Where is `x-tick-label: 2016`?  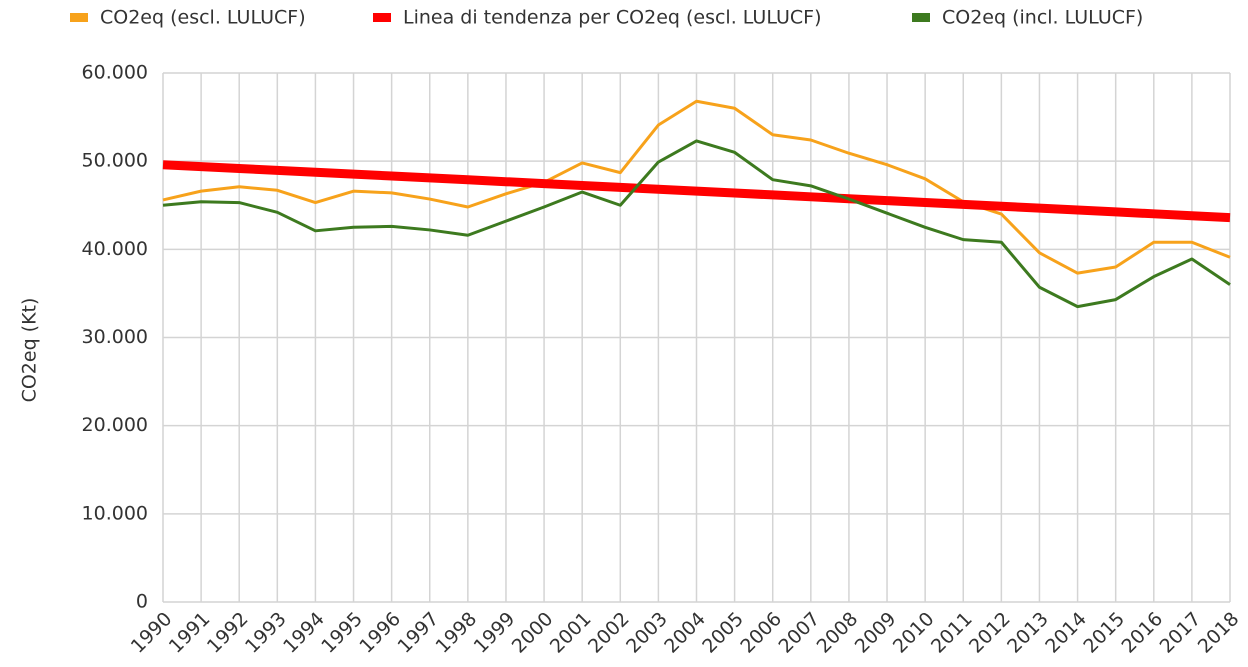 x-tick-label: 2016 is located at coordinates (1142, 633).